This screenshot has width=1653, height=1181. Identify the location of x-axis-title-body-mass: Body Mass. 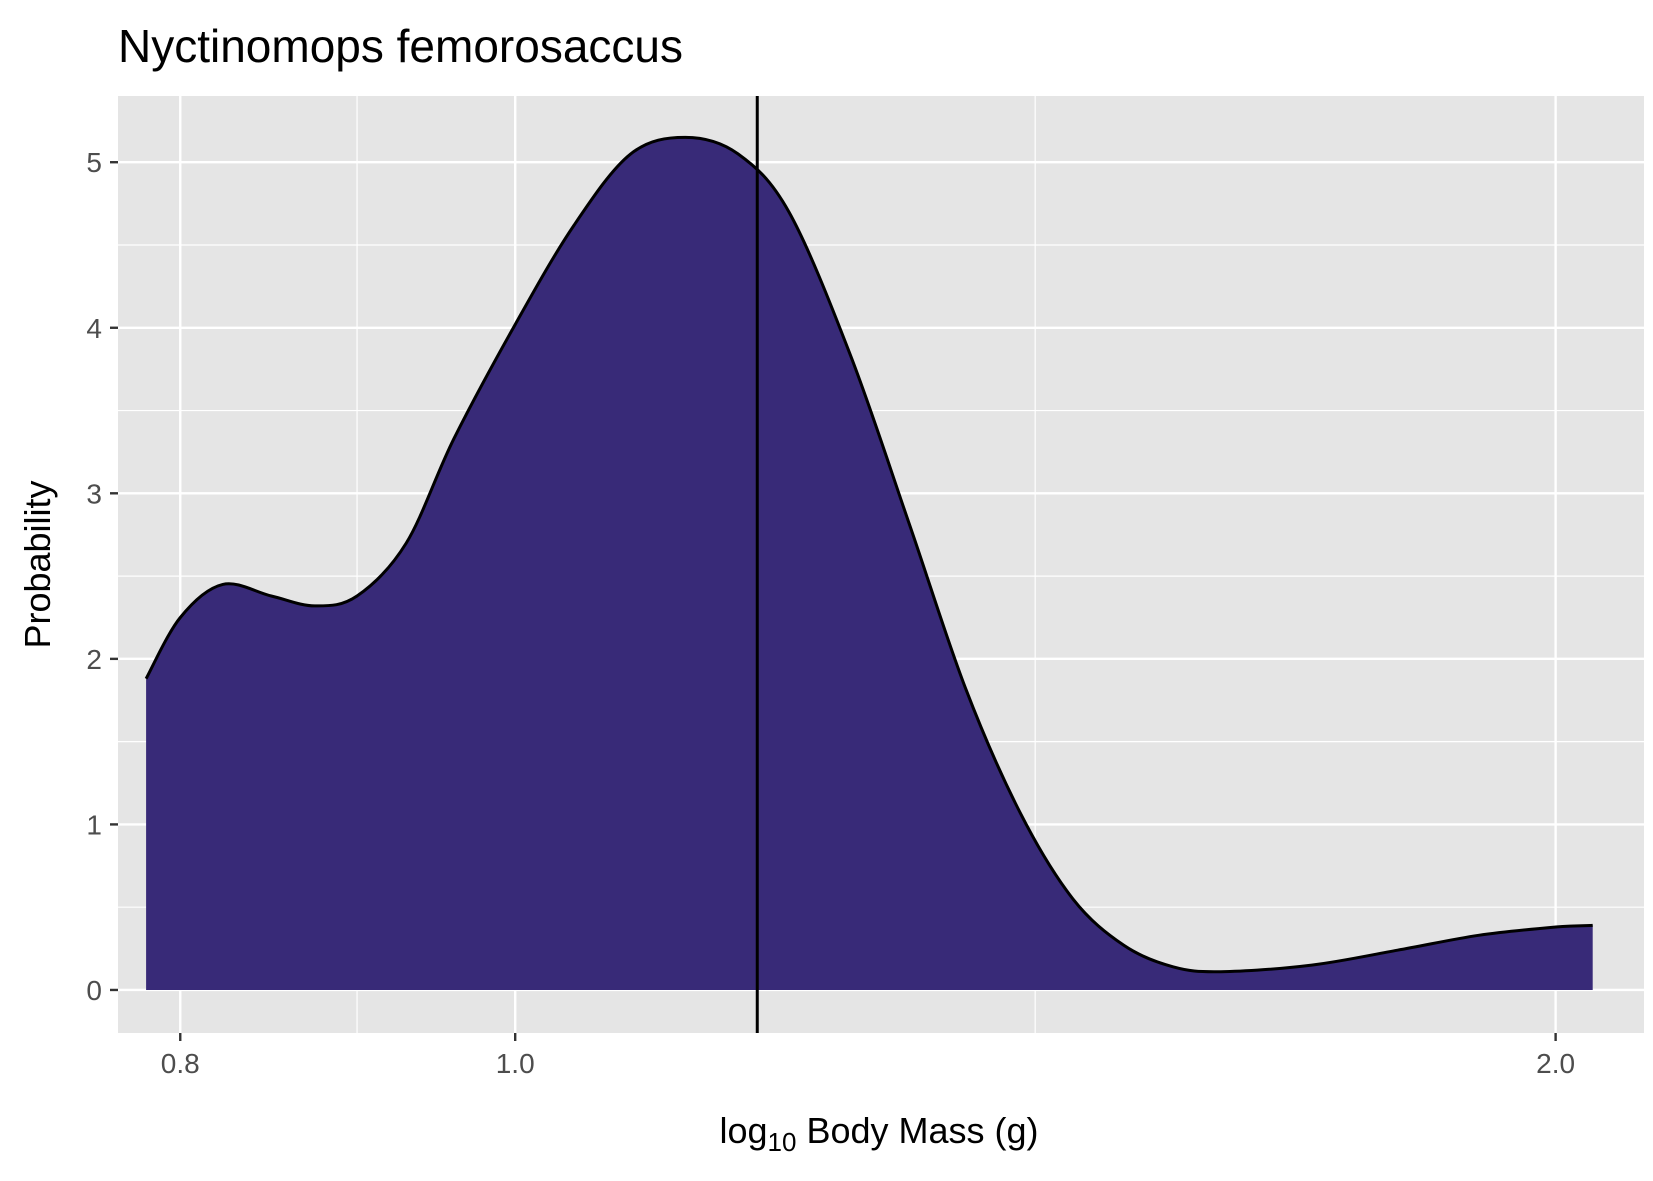
(895, 1130).